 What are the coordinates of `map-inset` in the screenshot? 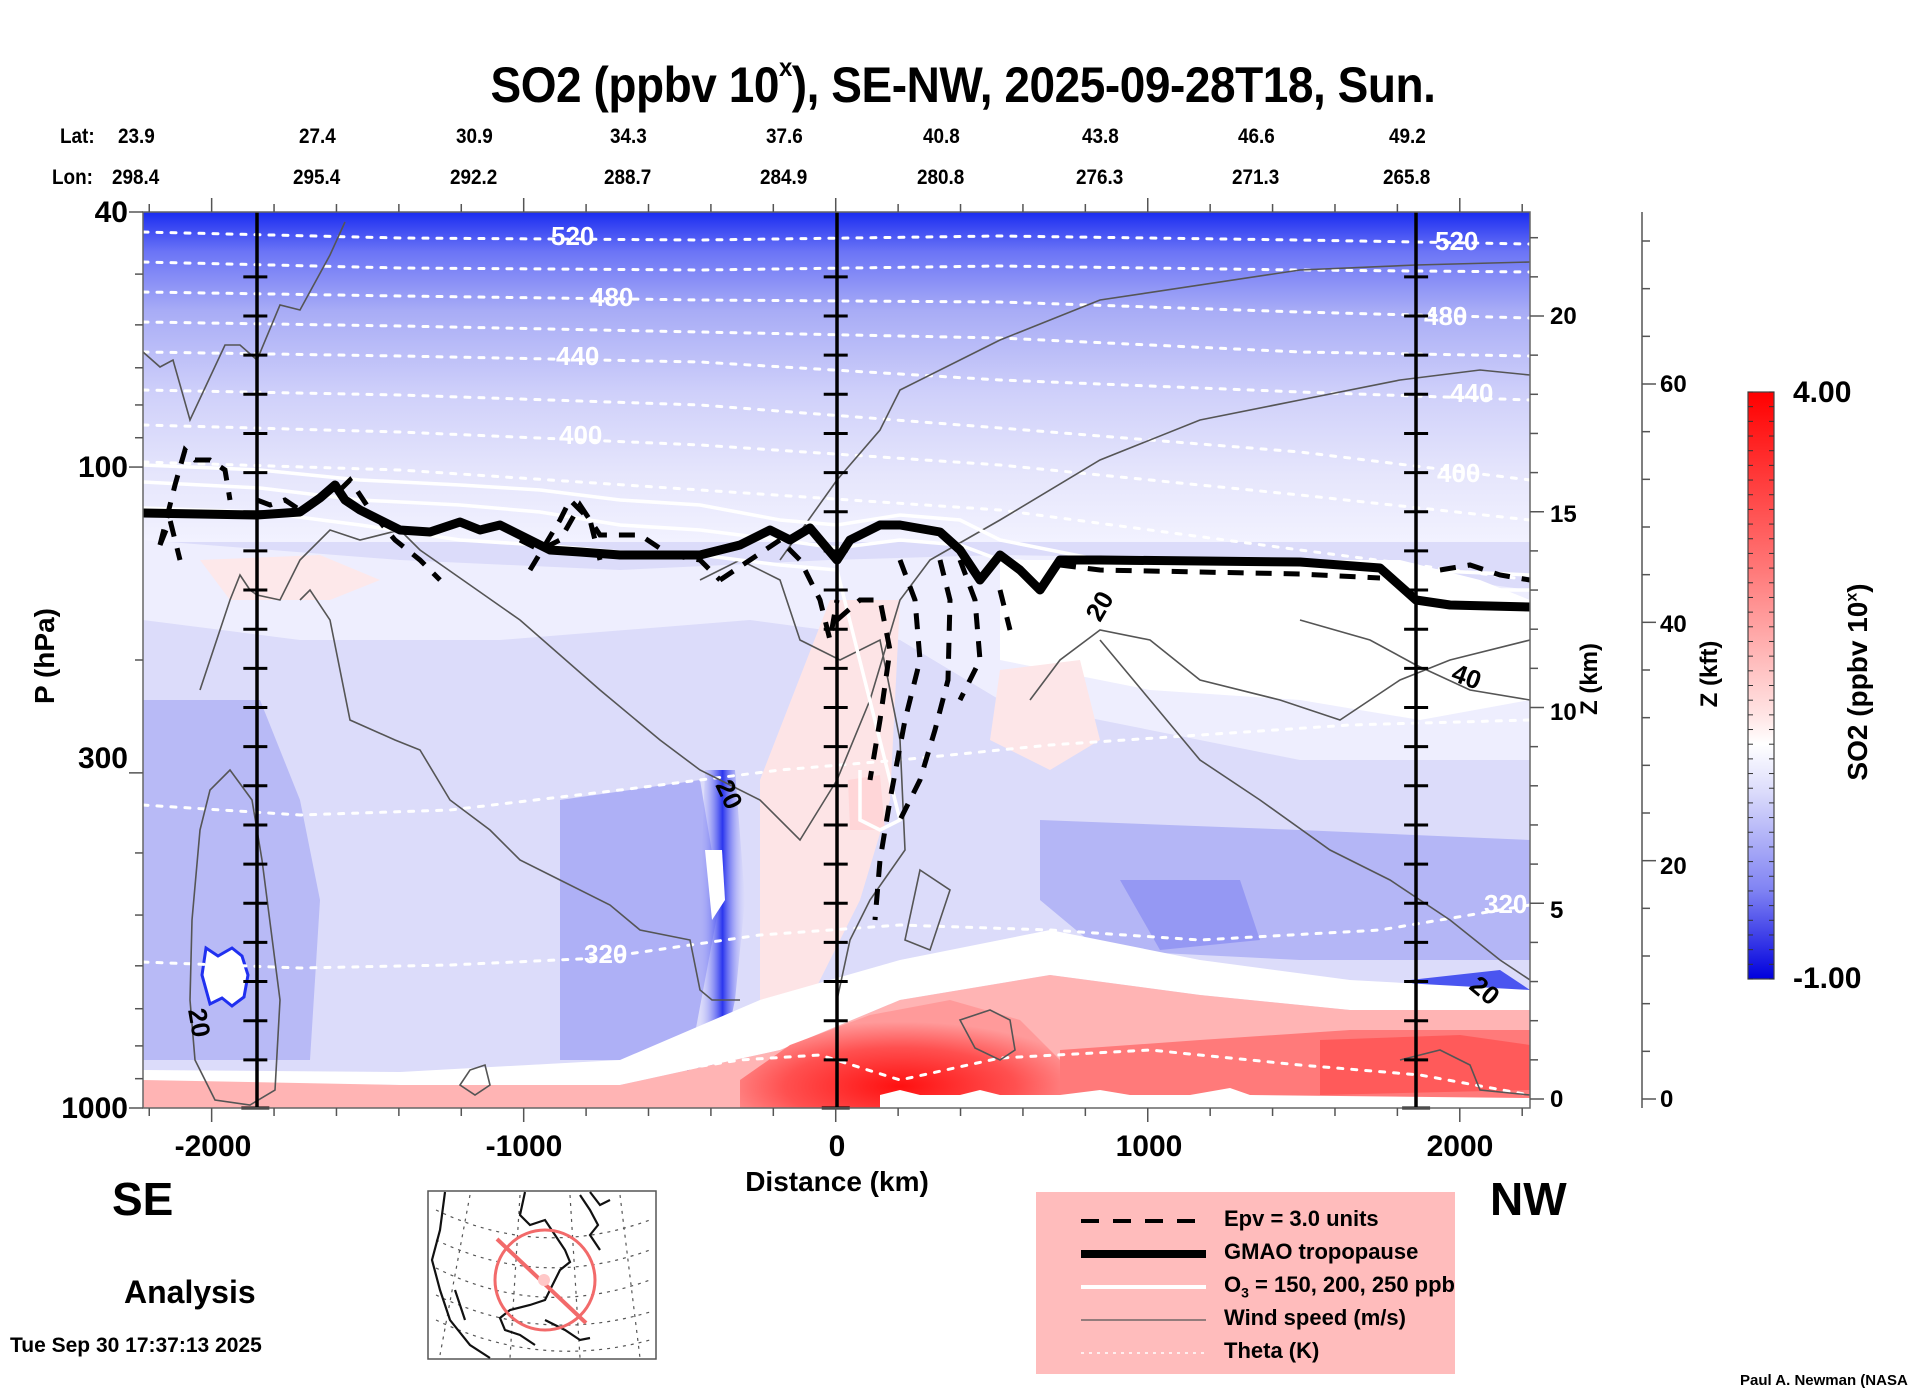 It's located at (542, 1275).